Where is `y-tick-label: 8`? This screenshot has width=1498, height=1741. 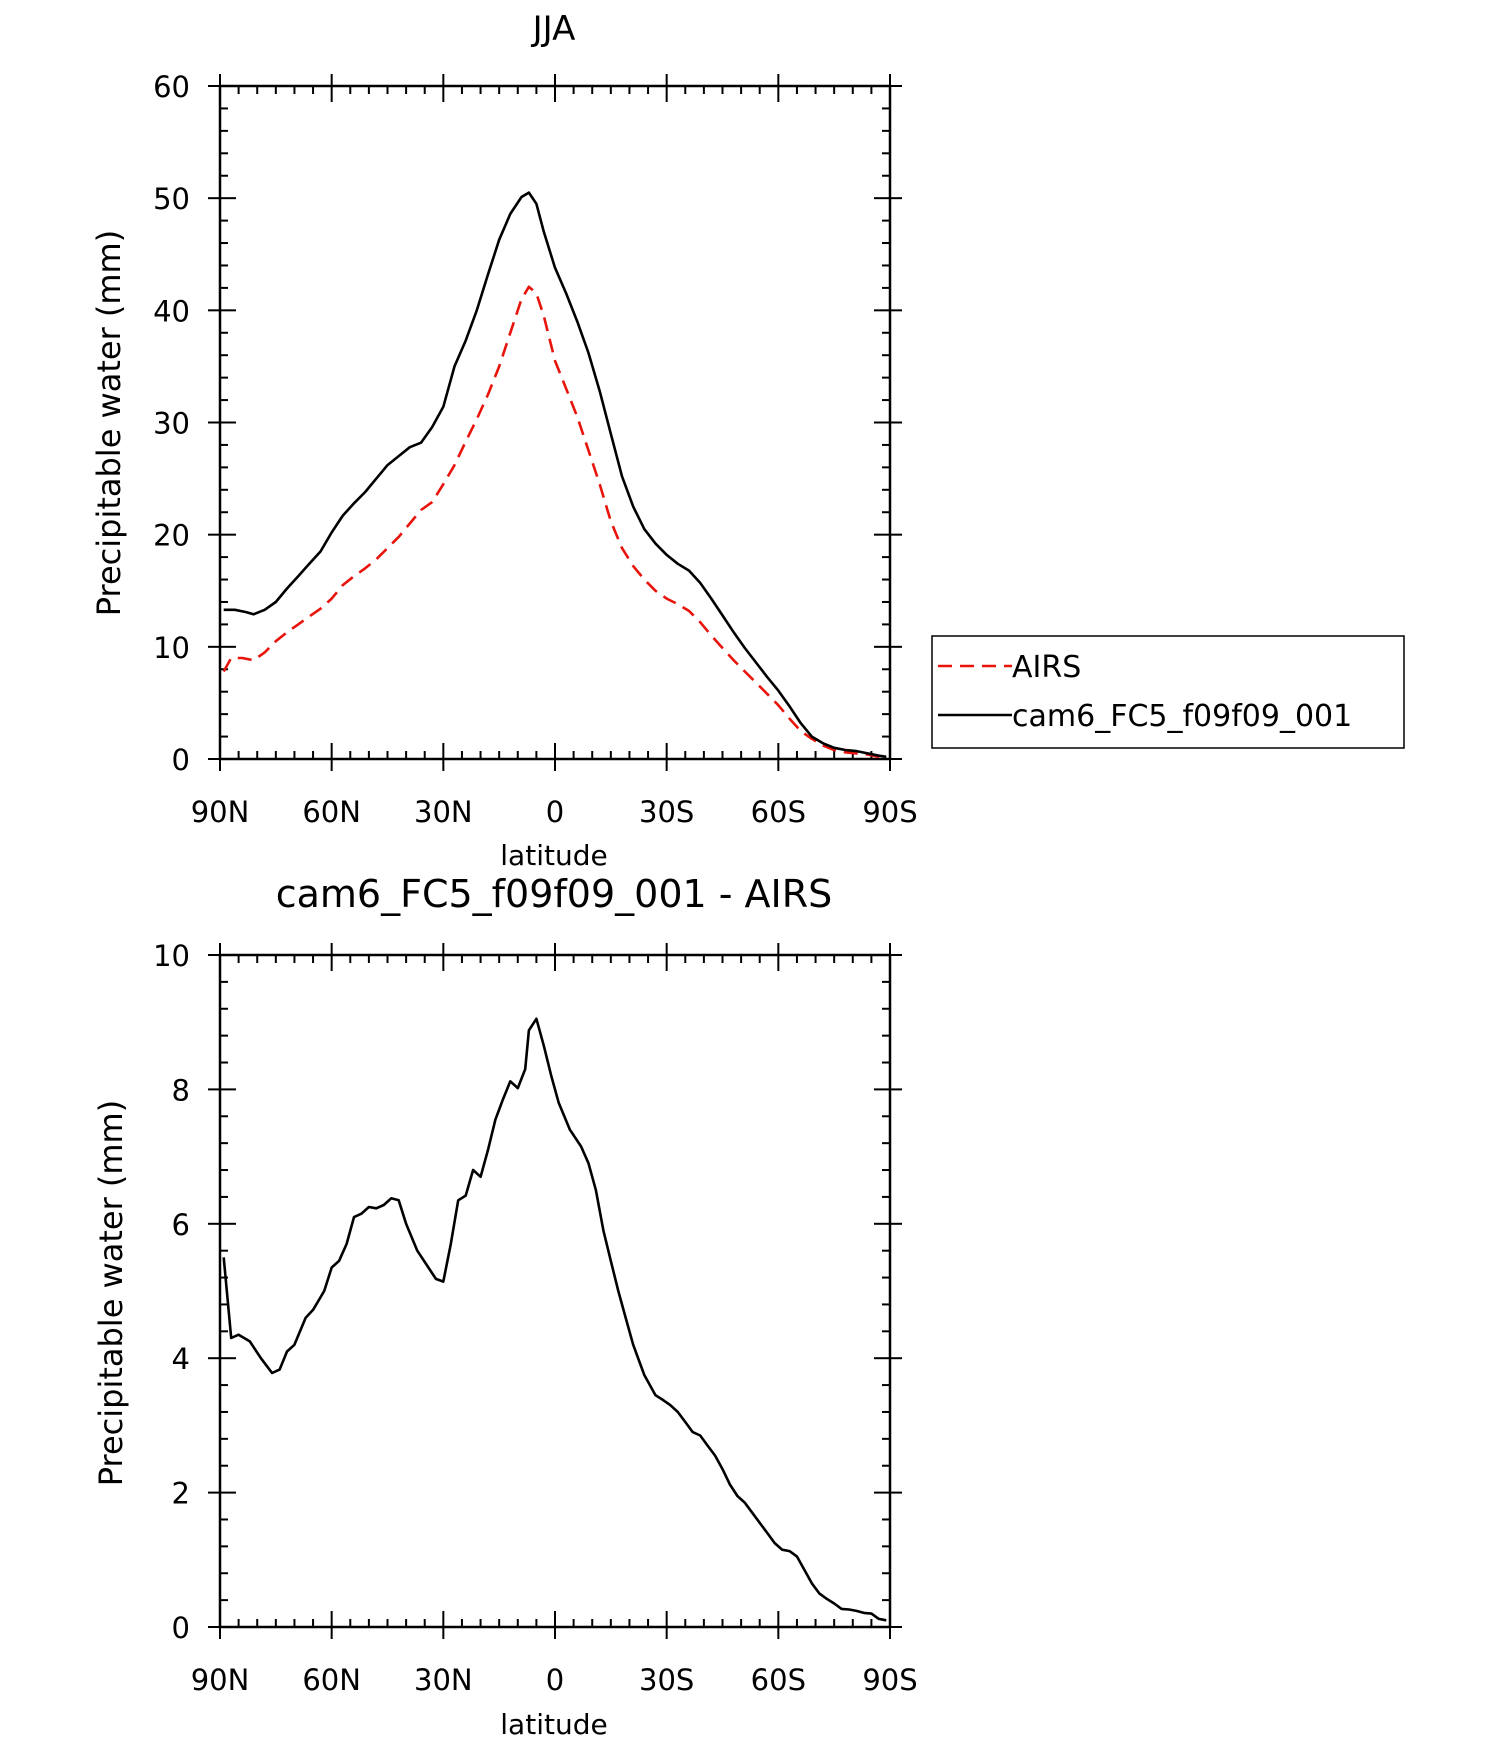 y-tick-label: 8 is located at coordinates (181, 1090).